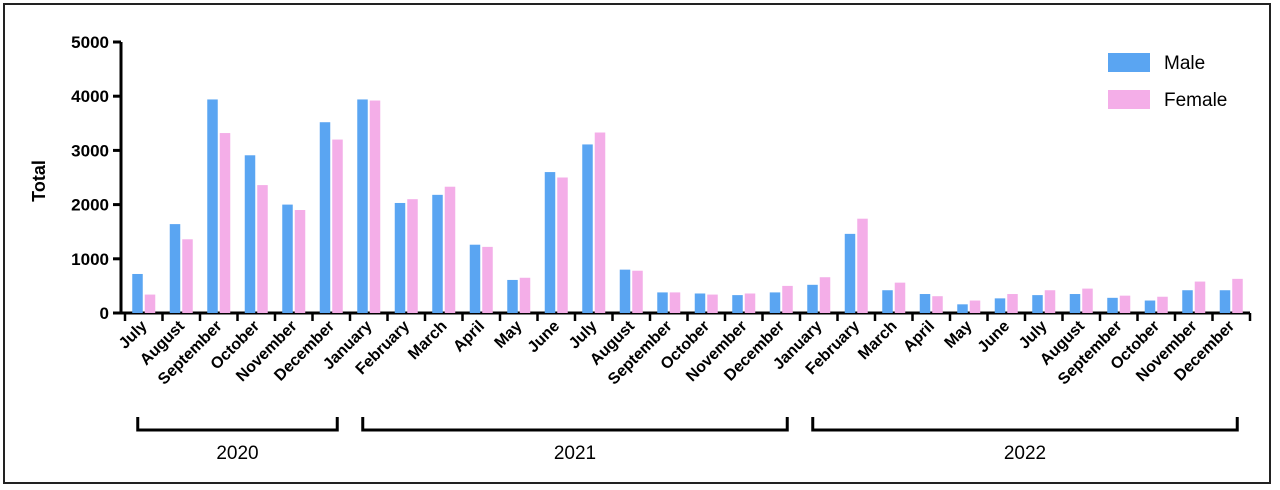 This screenshot has height=490, width=1280. Describe the element at coordinates (90, 259) in the screenshot. I see `y-tick-label: 1000` at that location.